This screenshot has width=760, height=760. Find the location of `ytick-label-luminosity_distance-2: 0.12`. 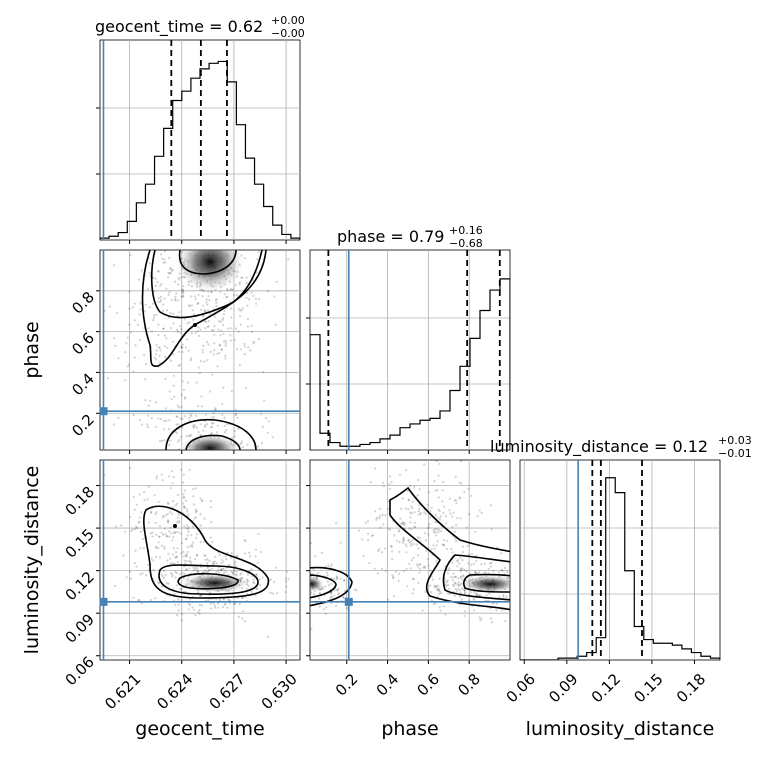

ytick-label-luminosity_distance-2: 0.12 is located at coordinates (80, 586).